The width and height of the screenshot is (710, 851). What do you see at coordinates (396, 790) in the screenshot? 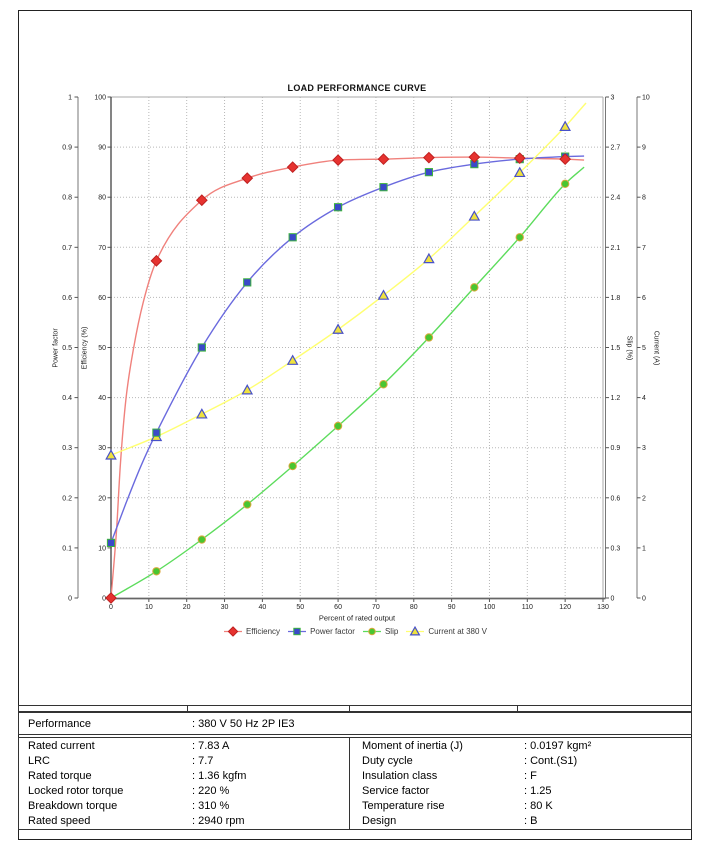
I see `spec-label: Service factor` at bounding box center [396, 790].